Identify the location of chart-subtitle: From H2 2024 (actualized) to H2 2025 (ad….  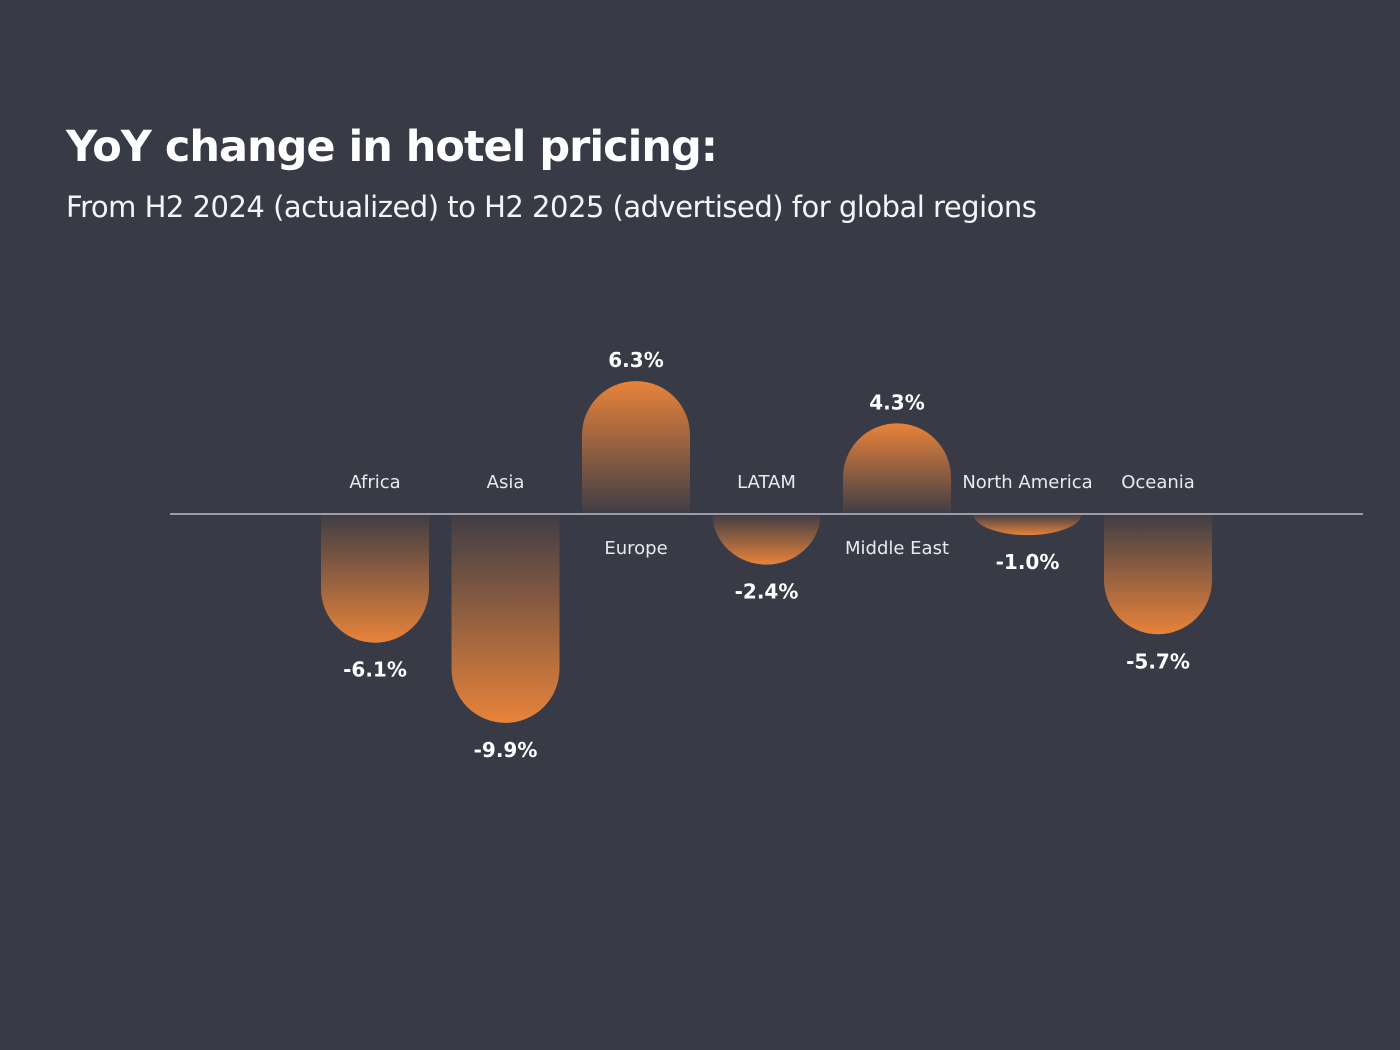
(551, 207).